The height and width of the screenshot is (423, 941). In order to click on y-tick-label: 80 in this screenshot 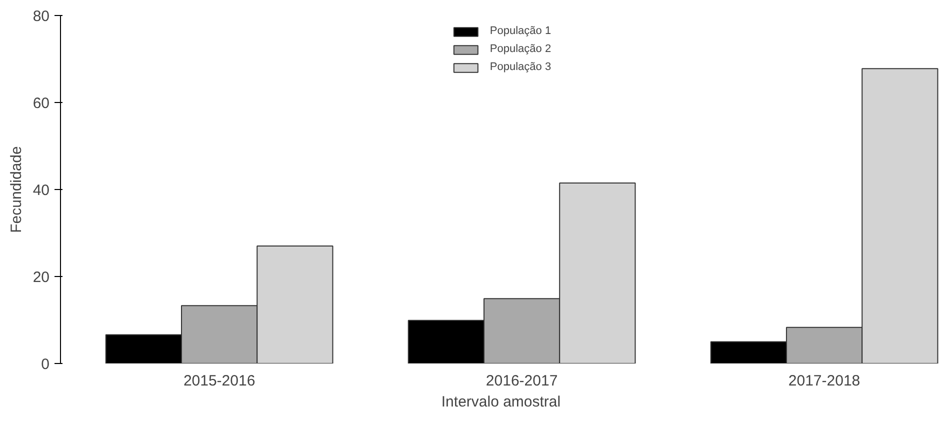, I will do `click(41, 16)`.